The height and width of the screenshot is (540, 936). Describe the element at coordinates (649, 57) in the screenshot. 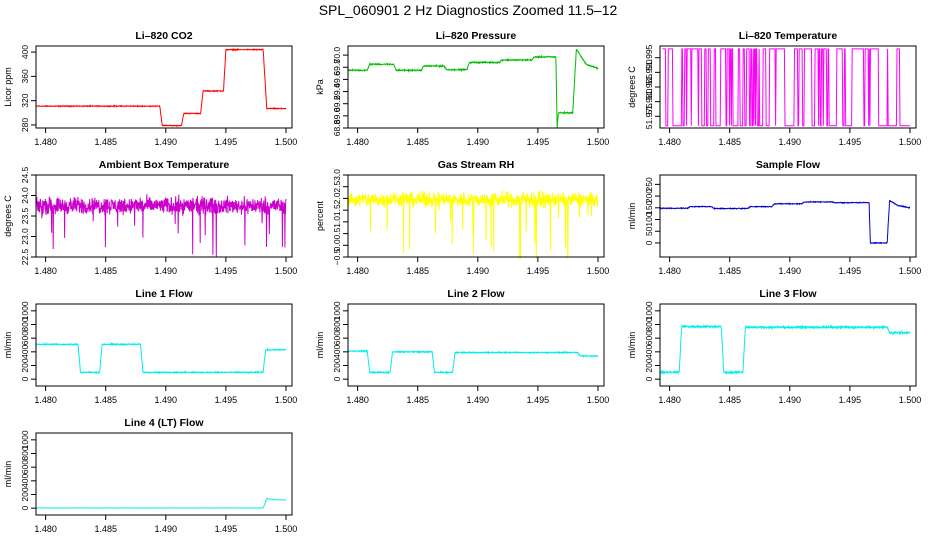

I see `y-tick-label: 51.995` at that location.